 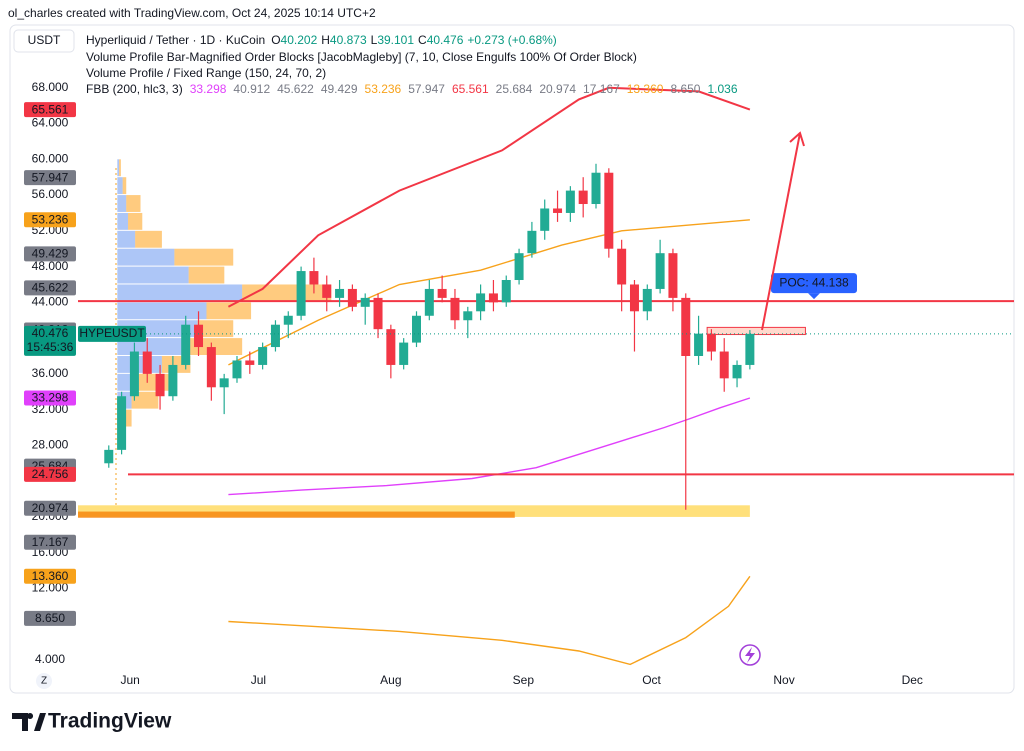 I want to click on ohlc-value: 40.873, so click(x=348, y=40).